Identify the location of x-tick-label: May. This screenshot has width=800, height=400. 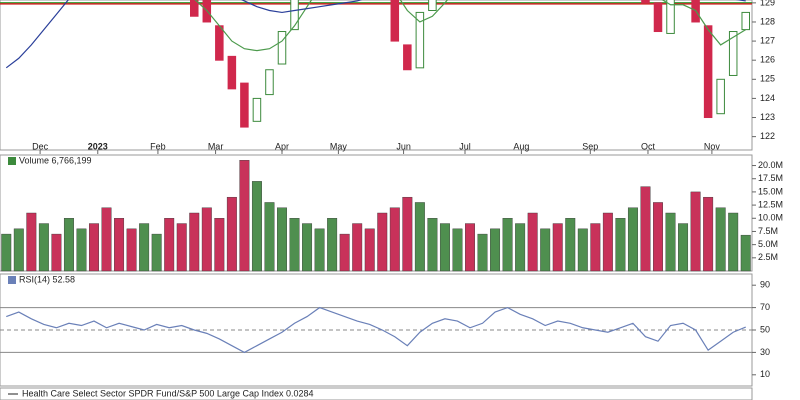
(339, 146).